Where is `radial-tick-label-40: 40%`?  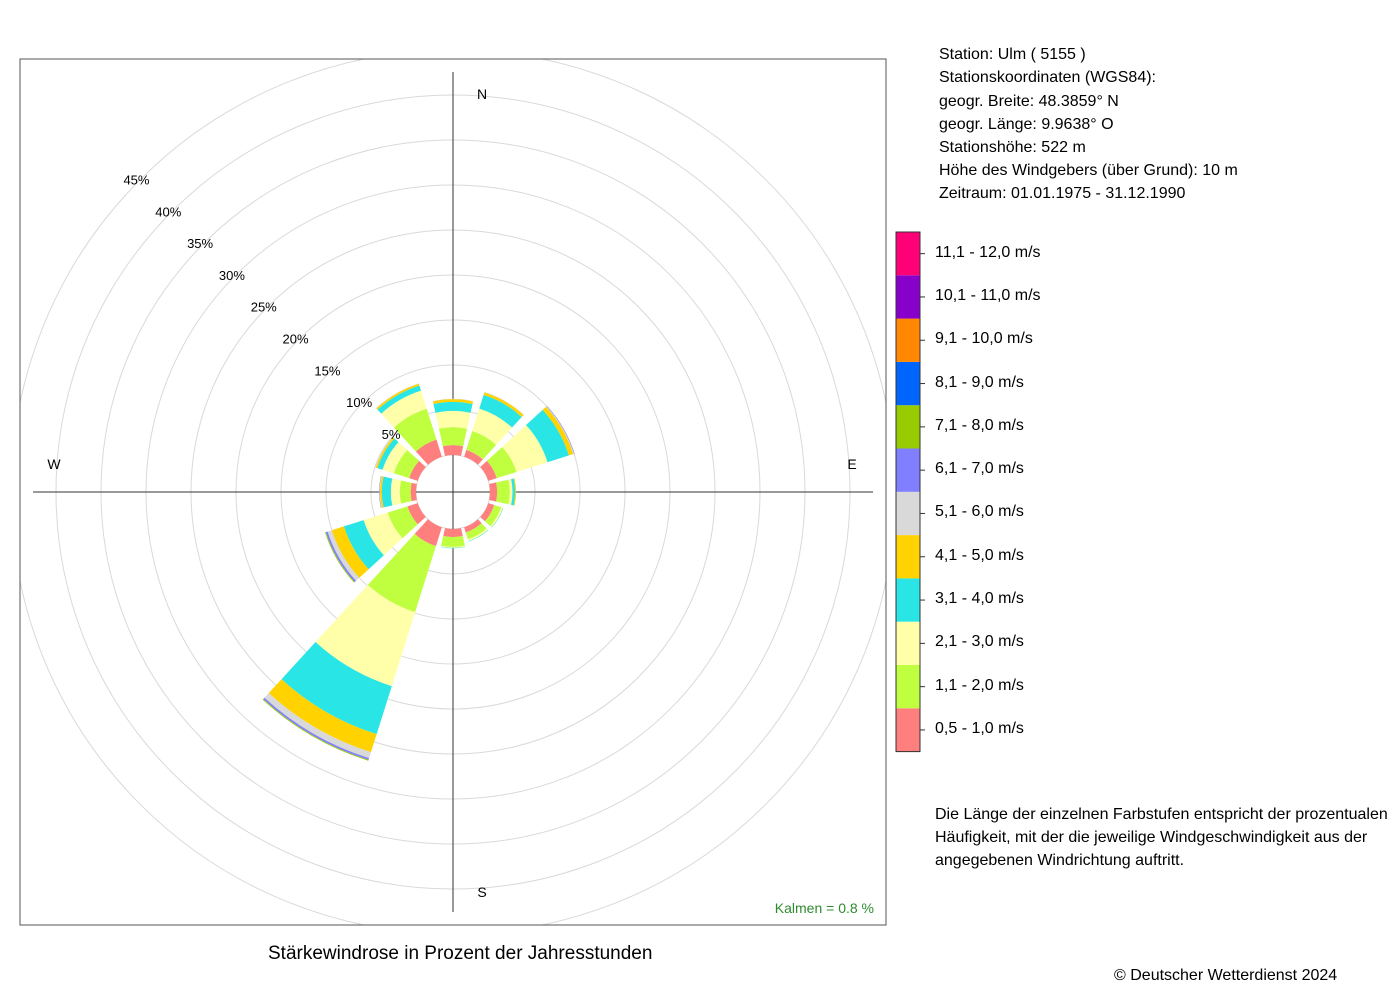 radial-tick-label-40: 40% is located at coordinates (168, 211).